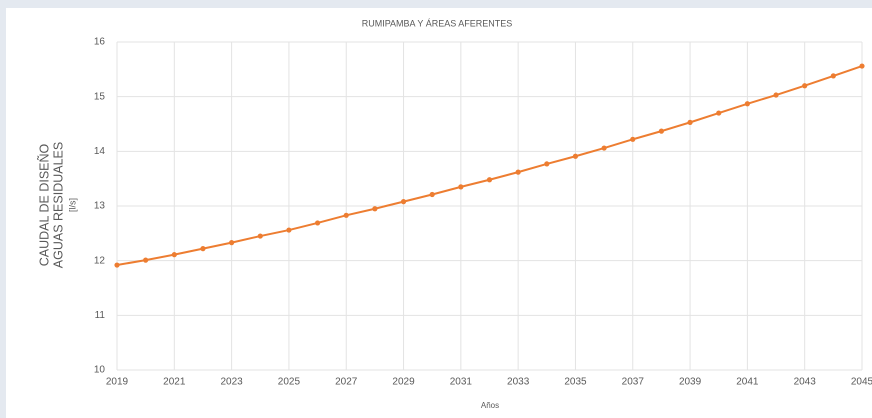 The image size is (872, 418). I want to click on x-tick-label: 2041, so click(747, 382).